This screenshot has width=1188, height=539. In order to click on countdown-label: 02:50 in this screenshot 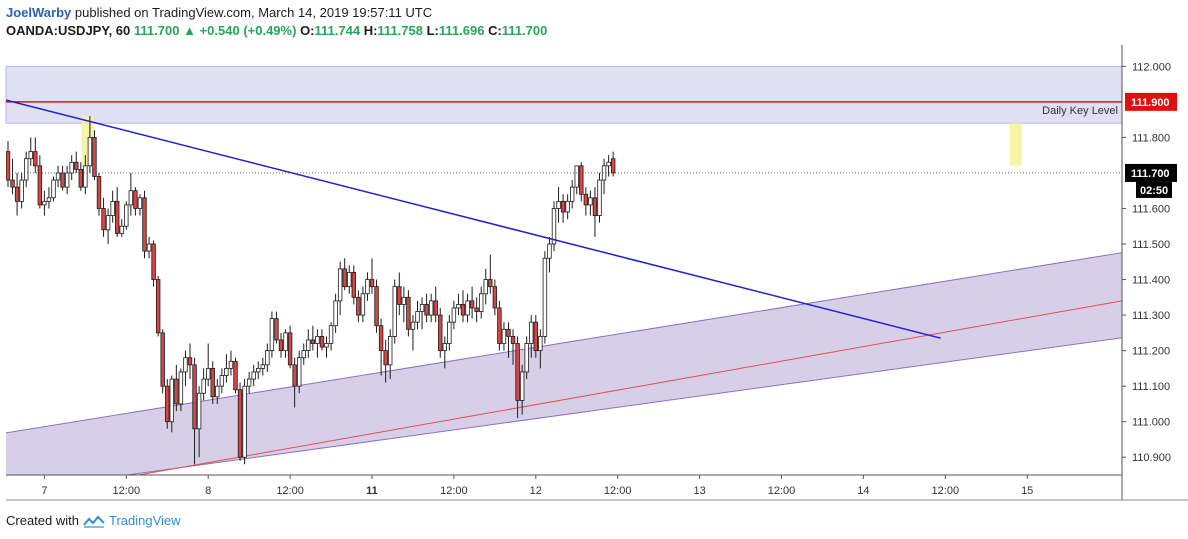, I will do `click(1154, 191)`.